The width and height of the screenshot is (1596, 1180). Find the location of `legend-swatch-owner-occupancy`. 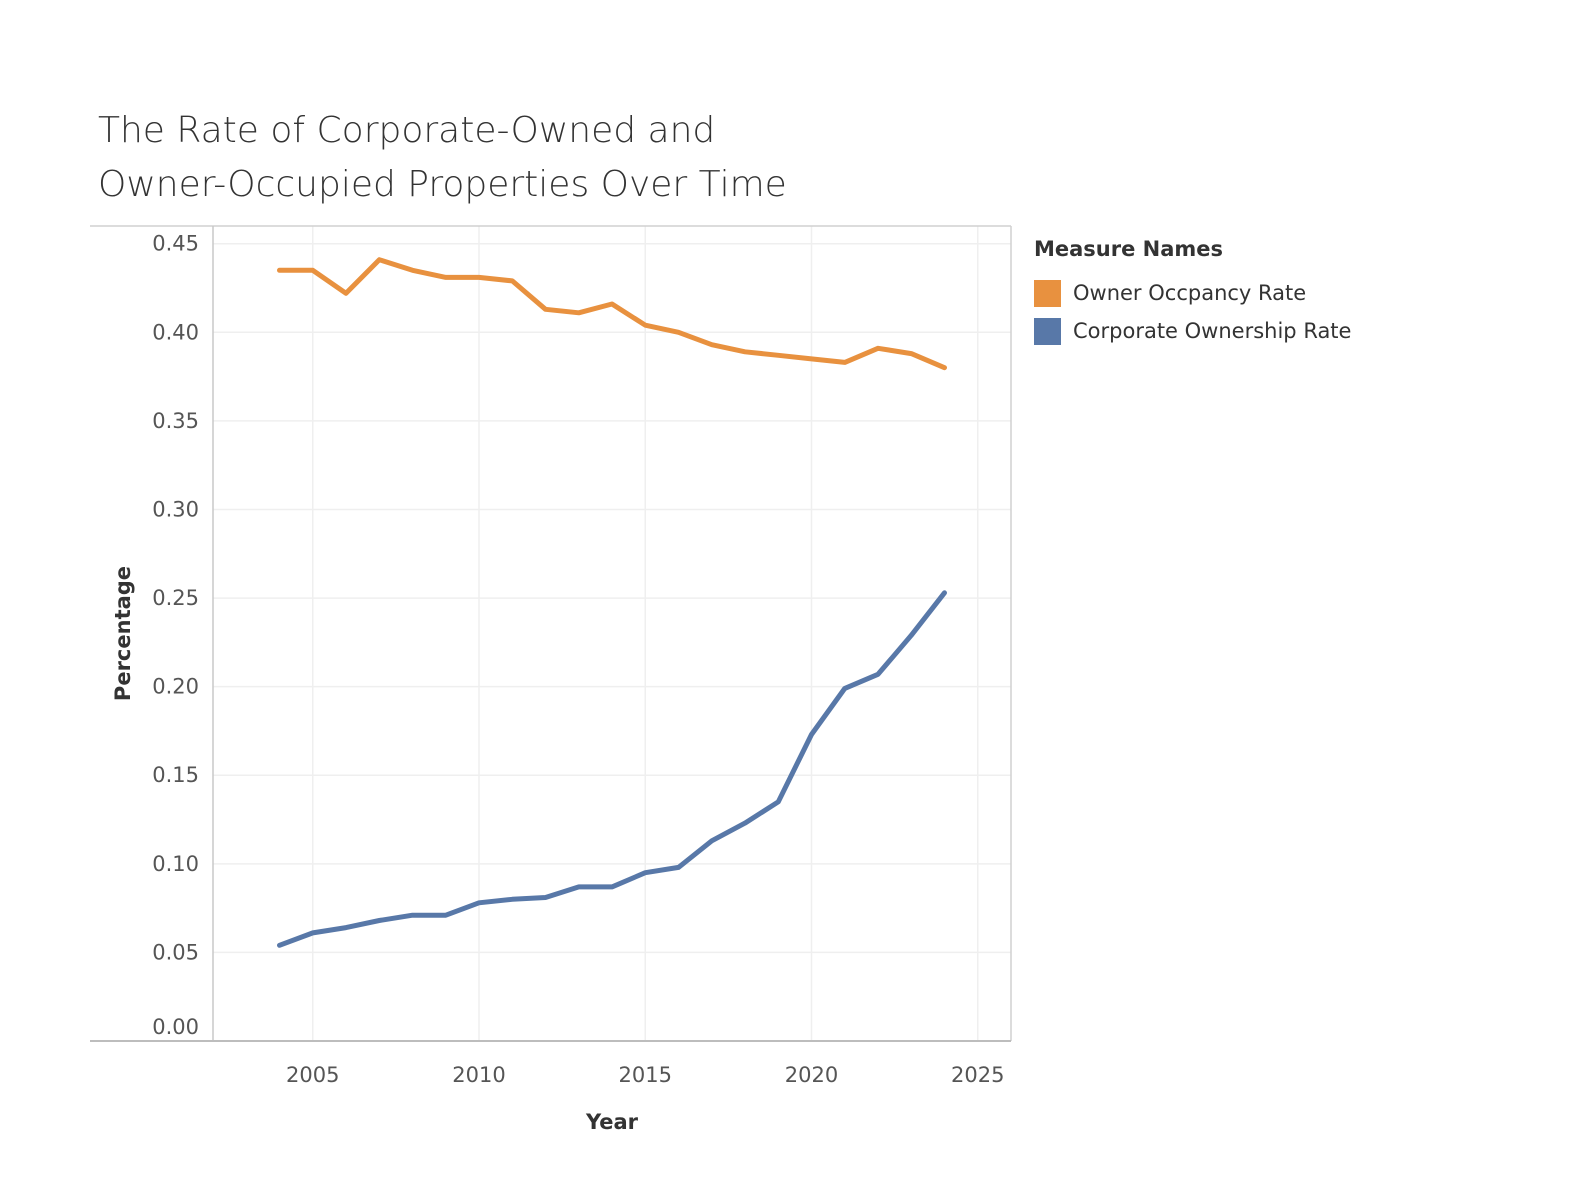

legend-swatch-owner-occupancy is located at coordinates (1047, 293).